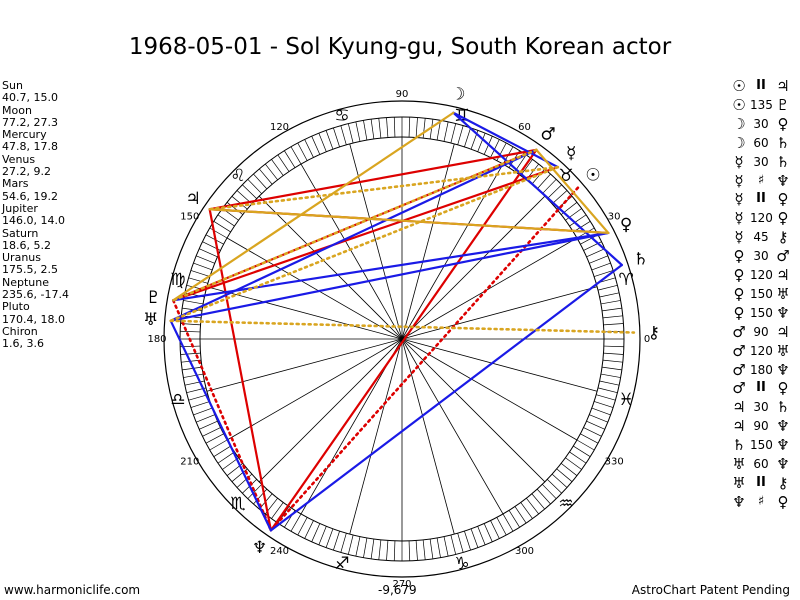 The image size is (800, 600). What do you see at coordinates (21, 258) in the screenshot?
I see `planet-name-uranus: Uranus` at bounding box center [21, 258].